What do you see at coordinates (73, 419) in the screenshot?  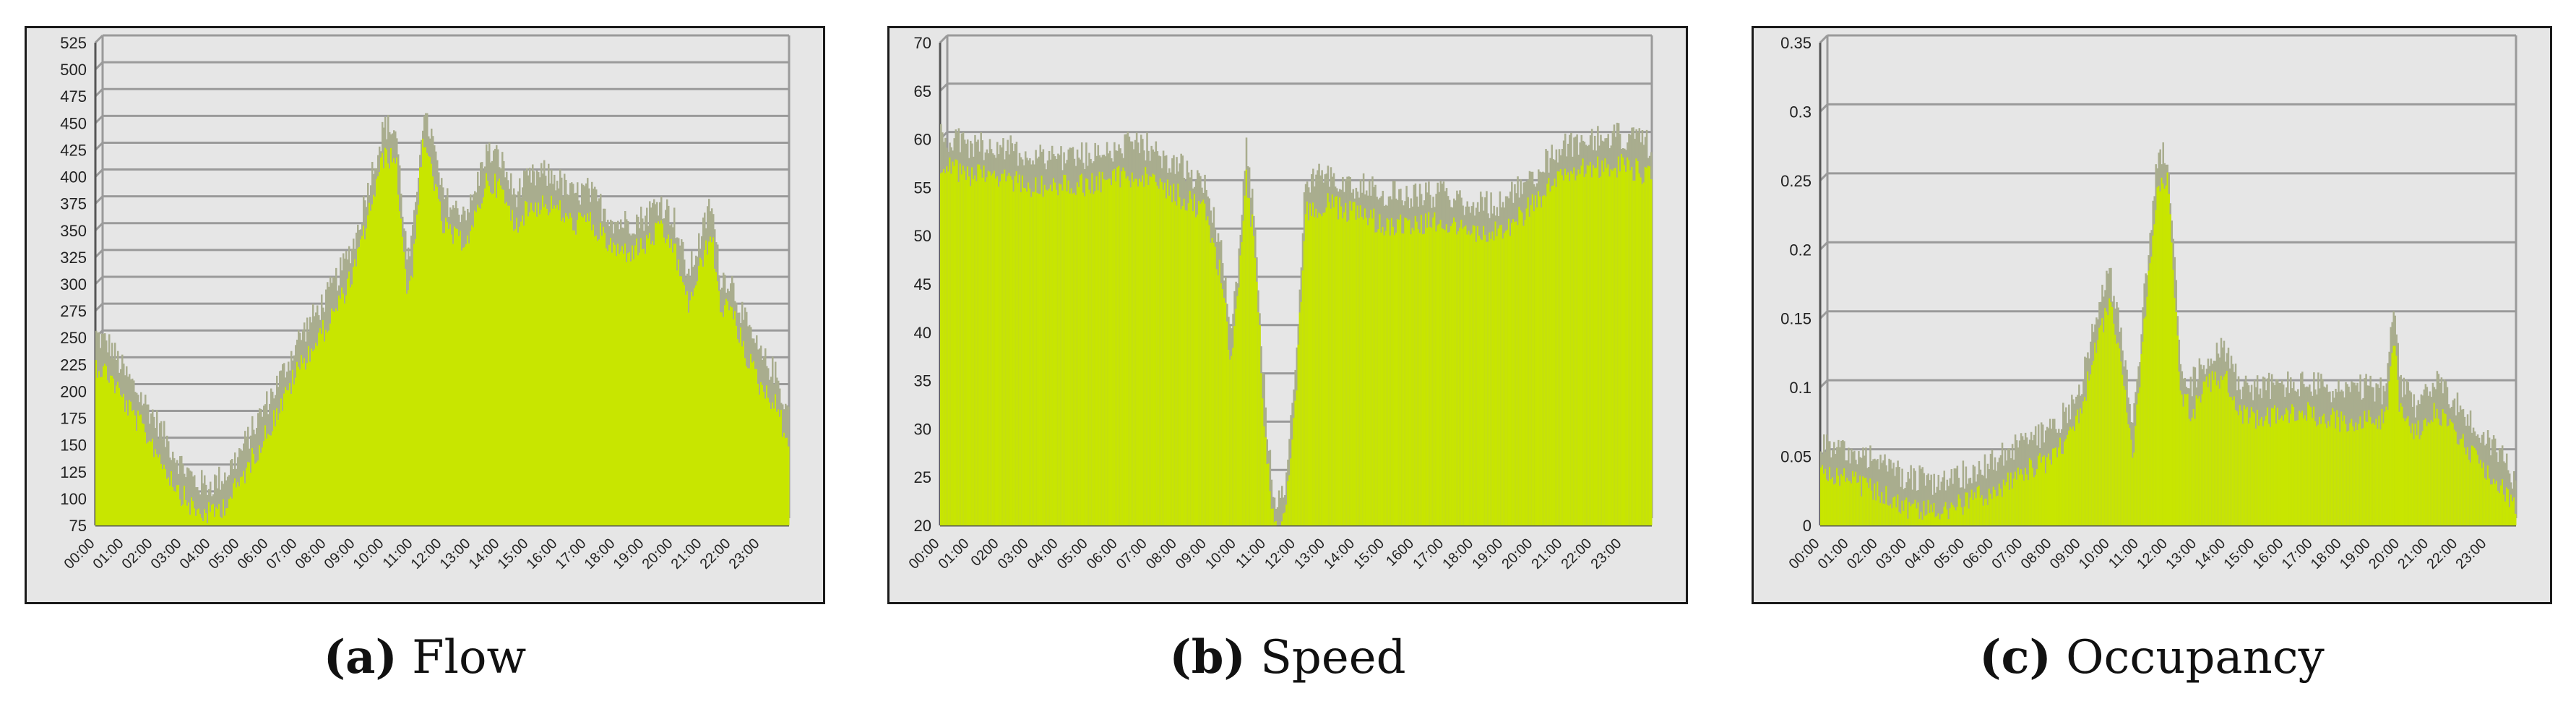 I see `y-tick-label: 175` at bounding box center [73, 419].